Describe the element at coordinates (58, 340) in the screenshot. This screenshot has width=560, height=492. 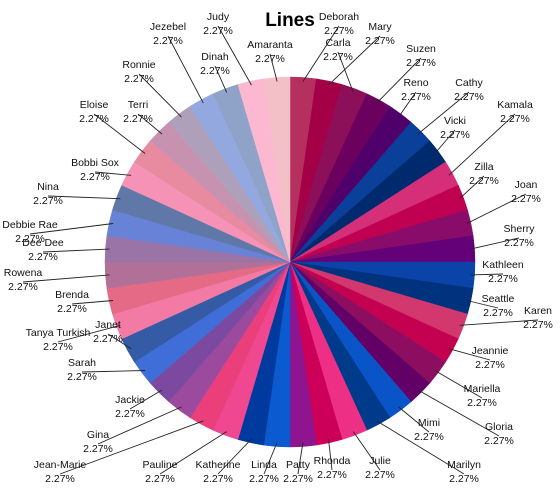
I see `slice-label: Tanya Turkish 2.27%` at that location.